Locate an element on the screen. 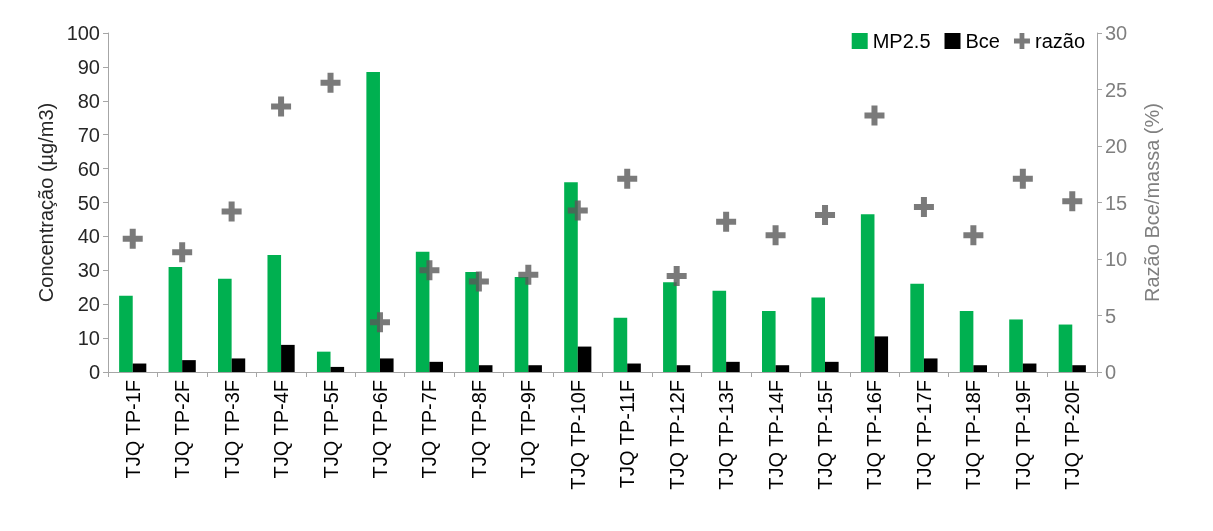  x-tick-label: TJQ TP-9F is located at coordinates (528, 429).